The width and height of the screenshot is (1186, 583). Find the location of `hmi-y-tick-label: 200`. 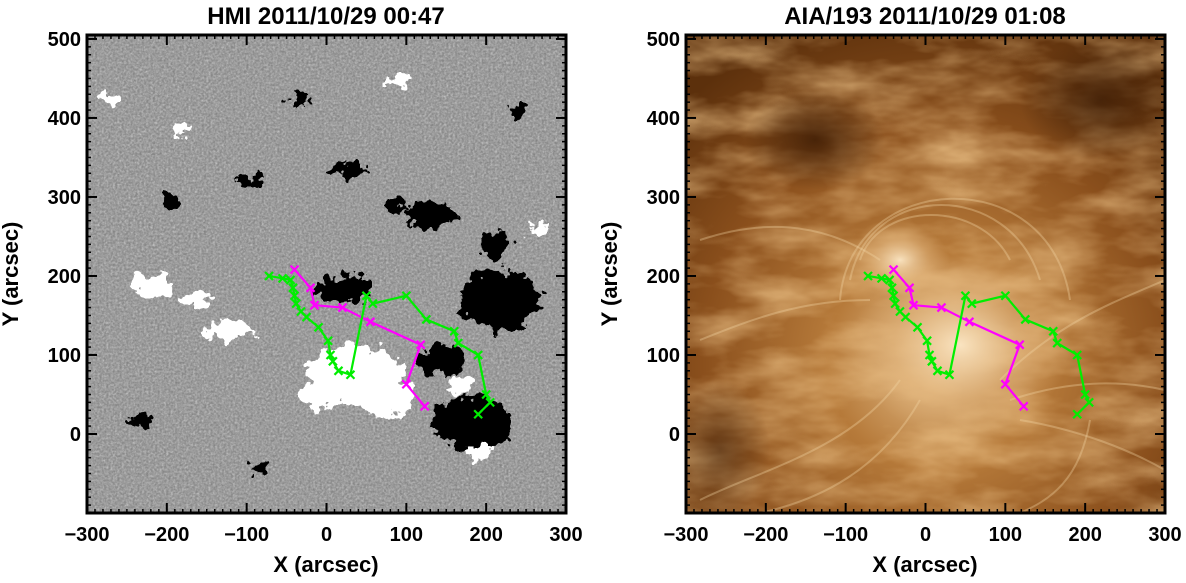

hmi-y-tick-label: 200 is located at coordinates (64, 277).